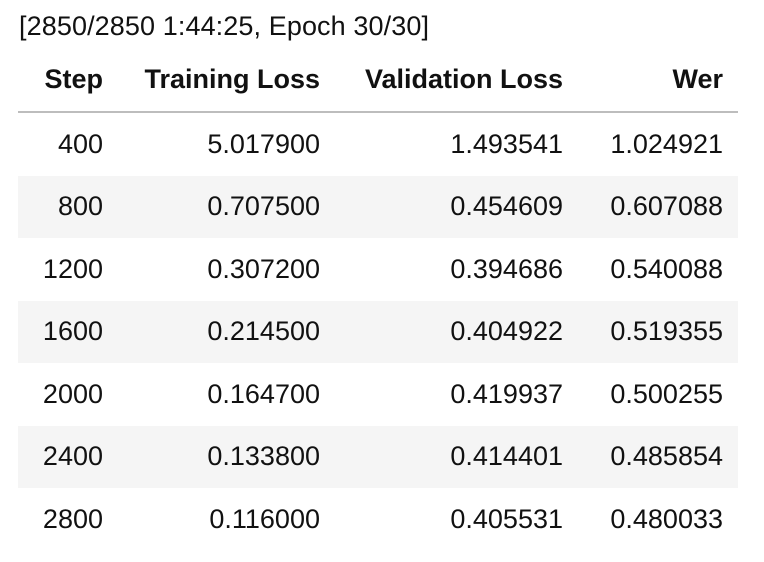 Image resolution: width=764 pixels, height=562 pixels. I want to click on cell-validation-loss: 0.419937, so click(506, 393).